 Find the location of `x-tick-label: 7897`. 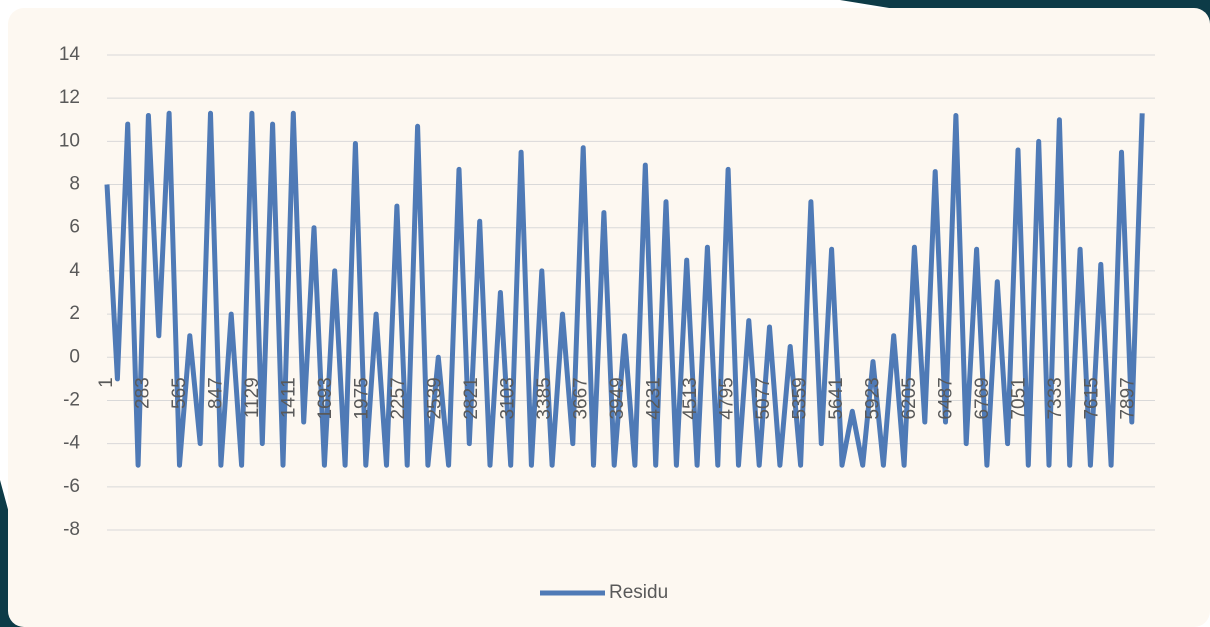

x-tick-label: 7897 is located at coordinates (1128, 398).